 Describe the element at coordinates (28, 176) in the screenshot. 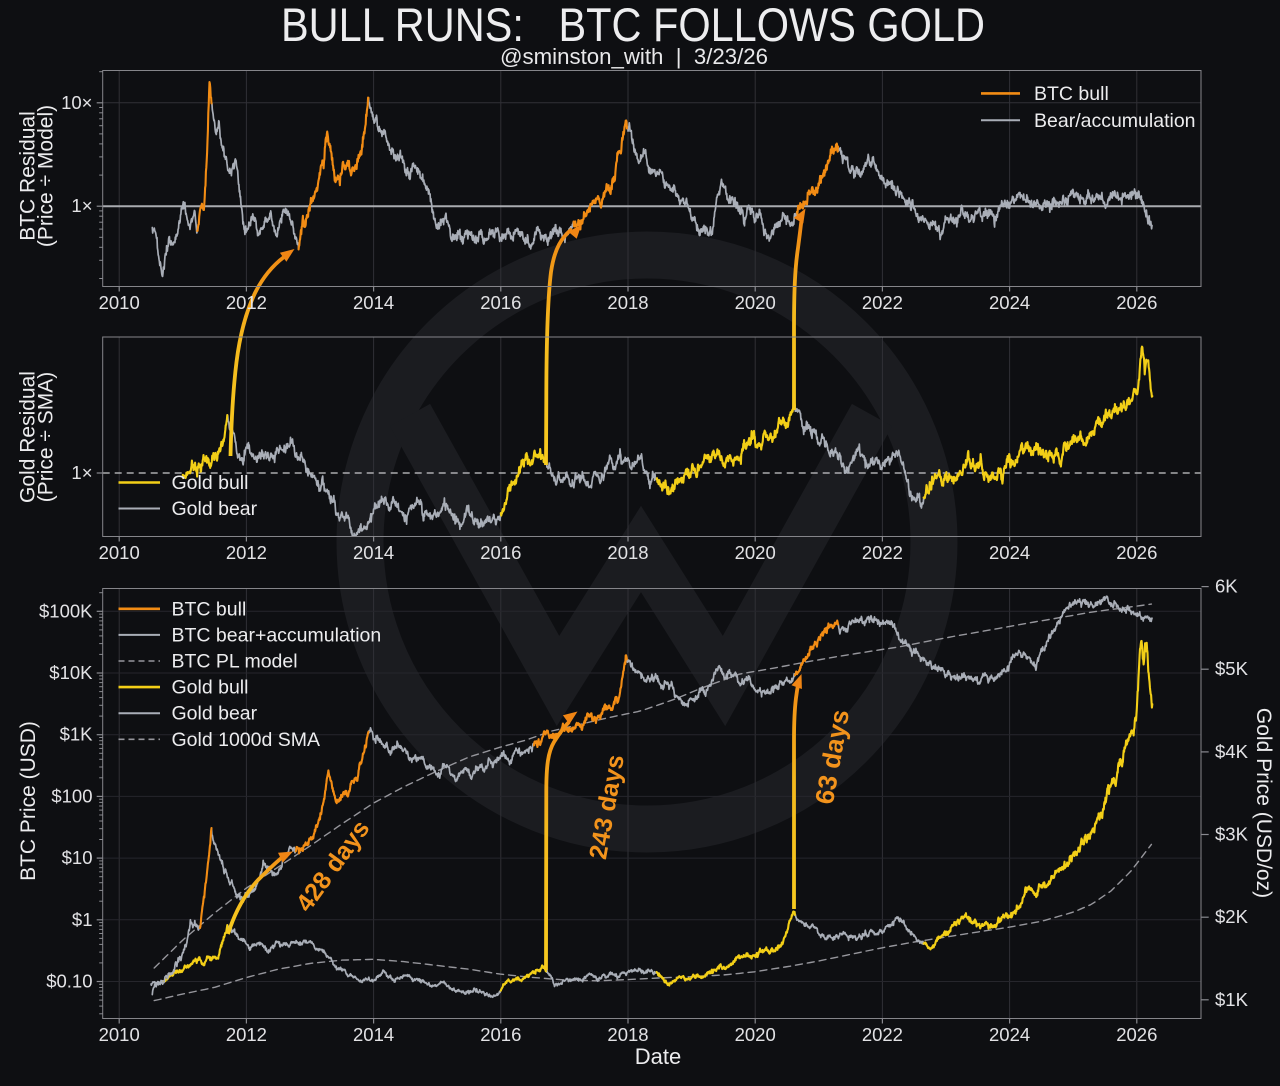

I see `svg-text: BTC Residual` at that location.